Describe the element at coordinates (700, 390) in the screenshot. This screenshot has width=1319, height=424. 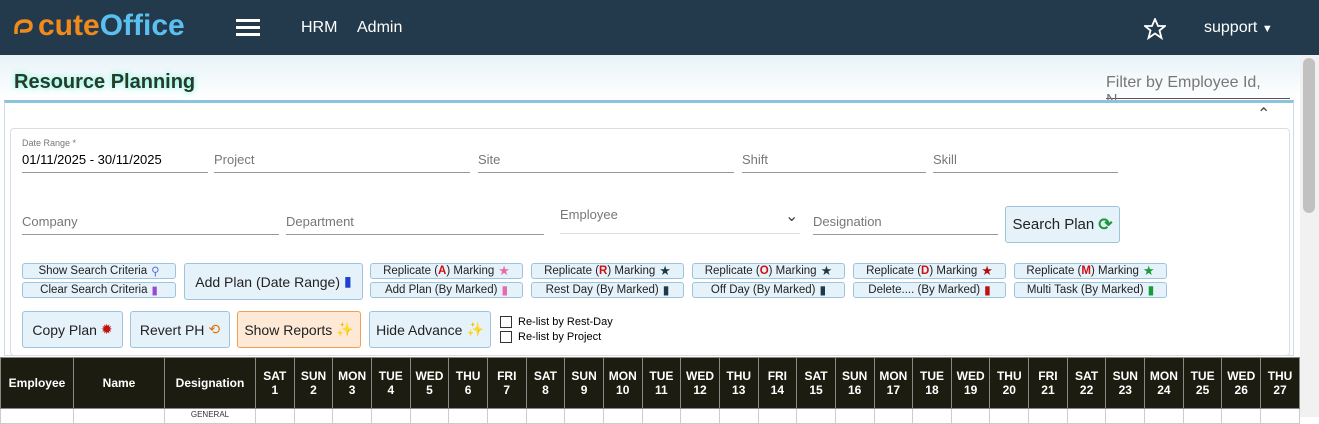
I see `day-number: 12` at that location.